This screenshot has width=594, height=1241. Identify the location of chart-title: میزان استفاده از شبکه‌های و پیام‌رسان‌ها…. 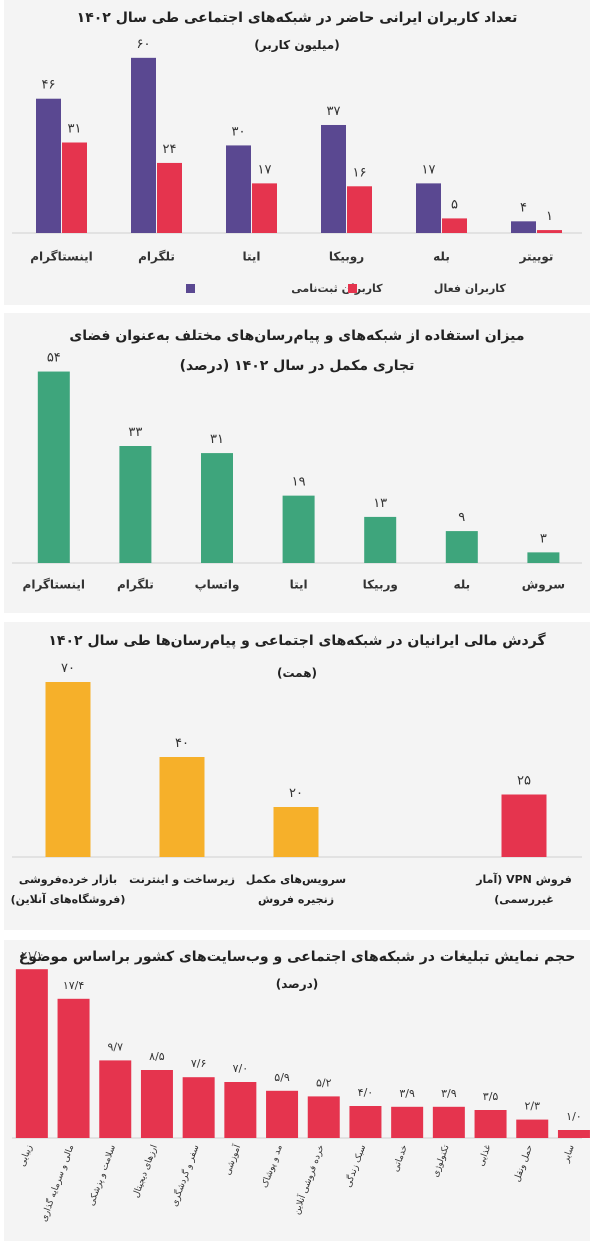
(297, 351).